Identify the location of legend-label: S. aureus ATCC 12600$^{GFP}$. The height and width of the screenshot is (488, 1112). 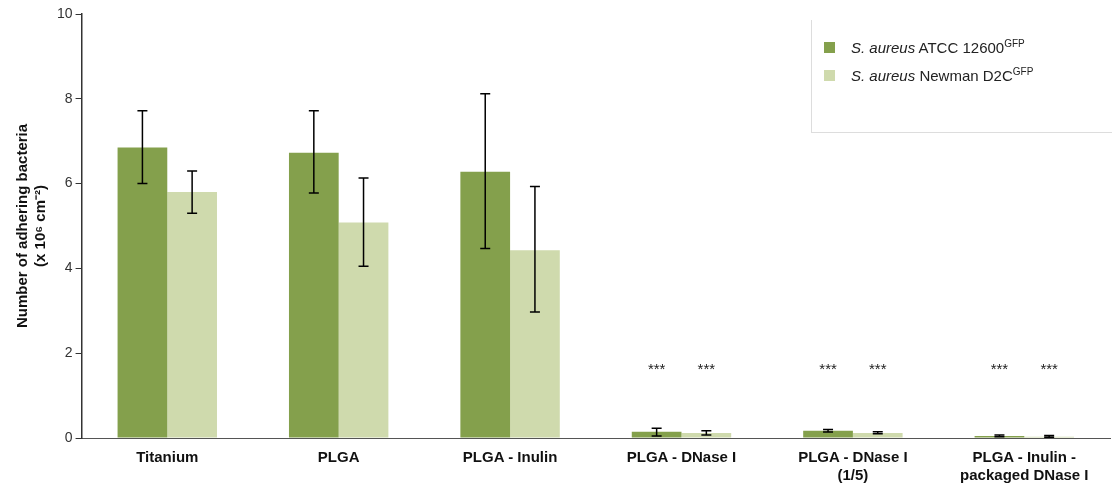
(938, 47).